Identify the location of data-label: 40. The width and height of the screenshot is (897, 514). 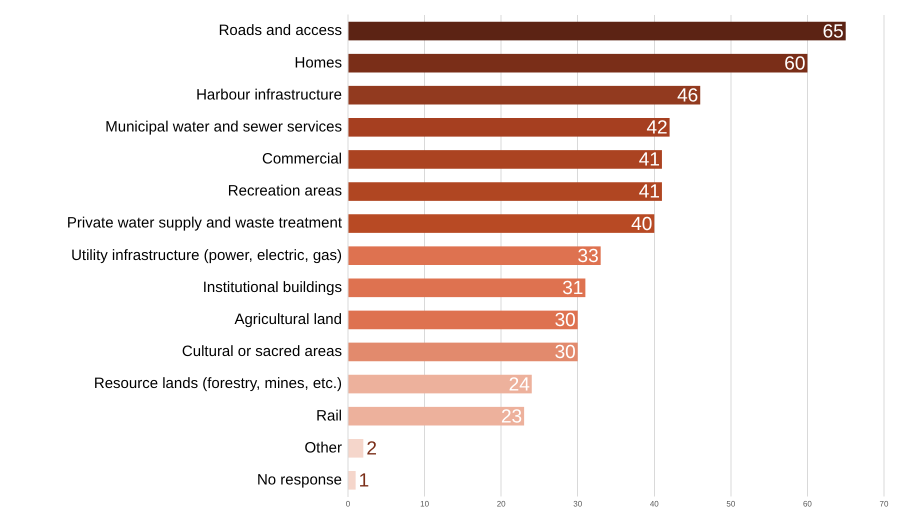
(641, 224).